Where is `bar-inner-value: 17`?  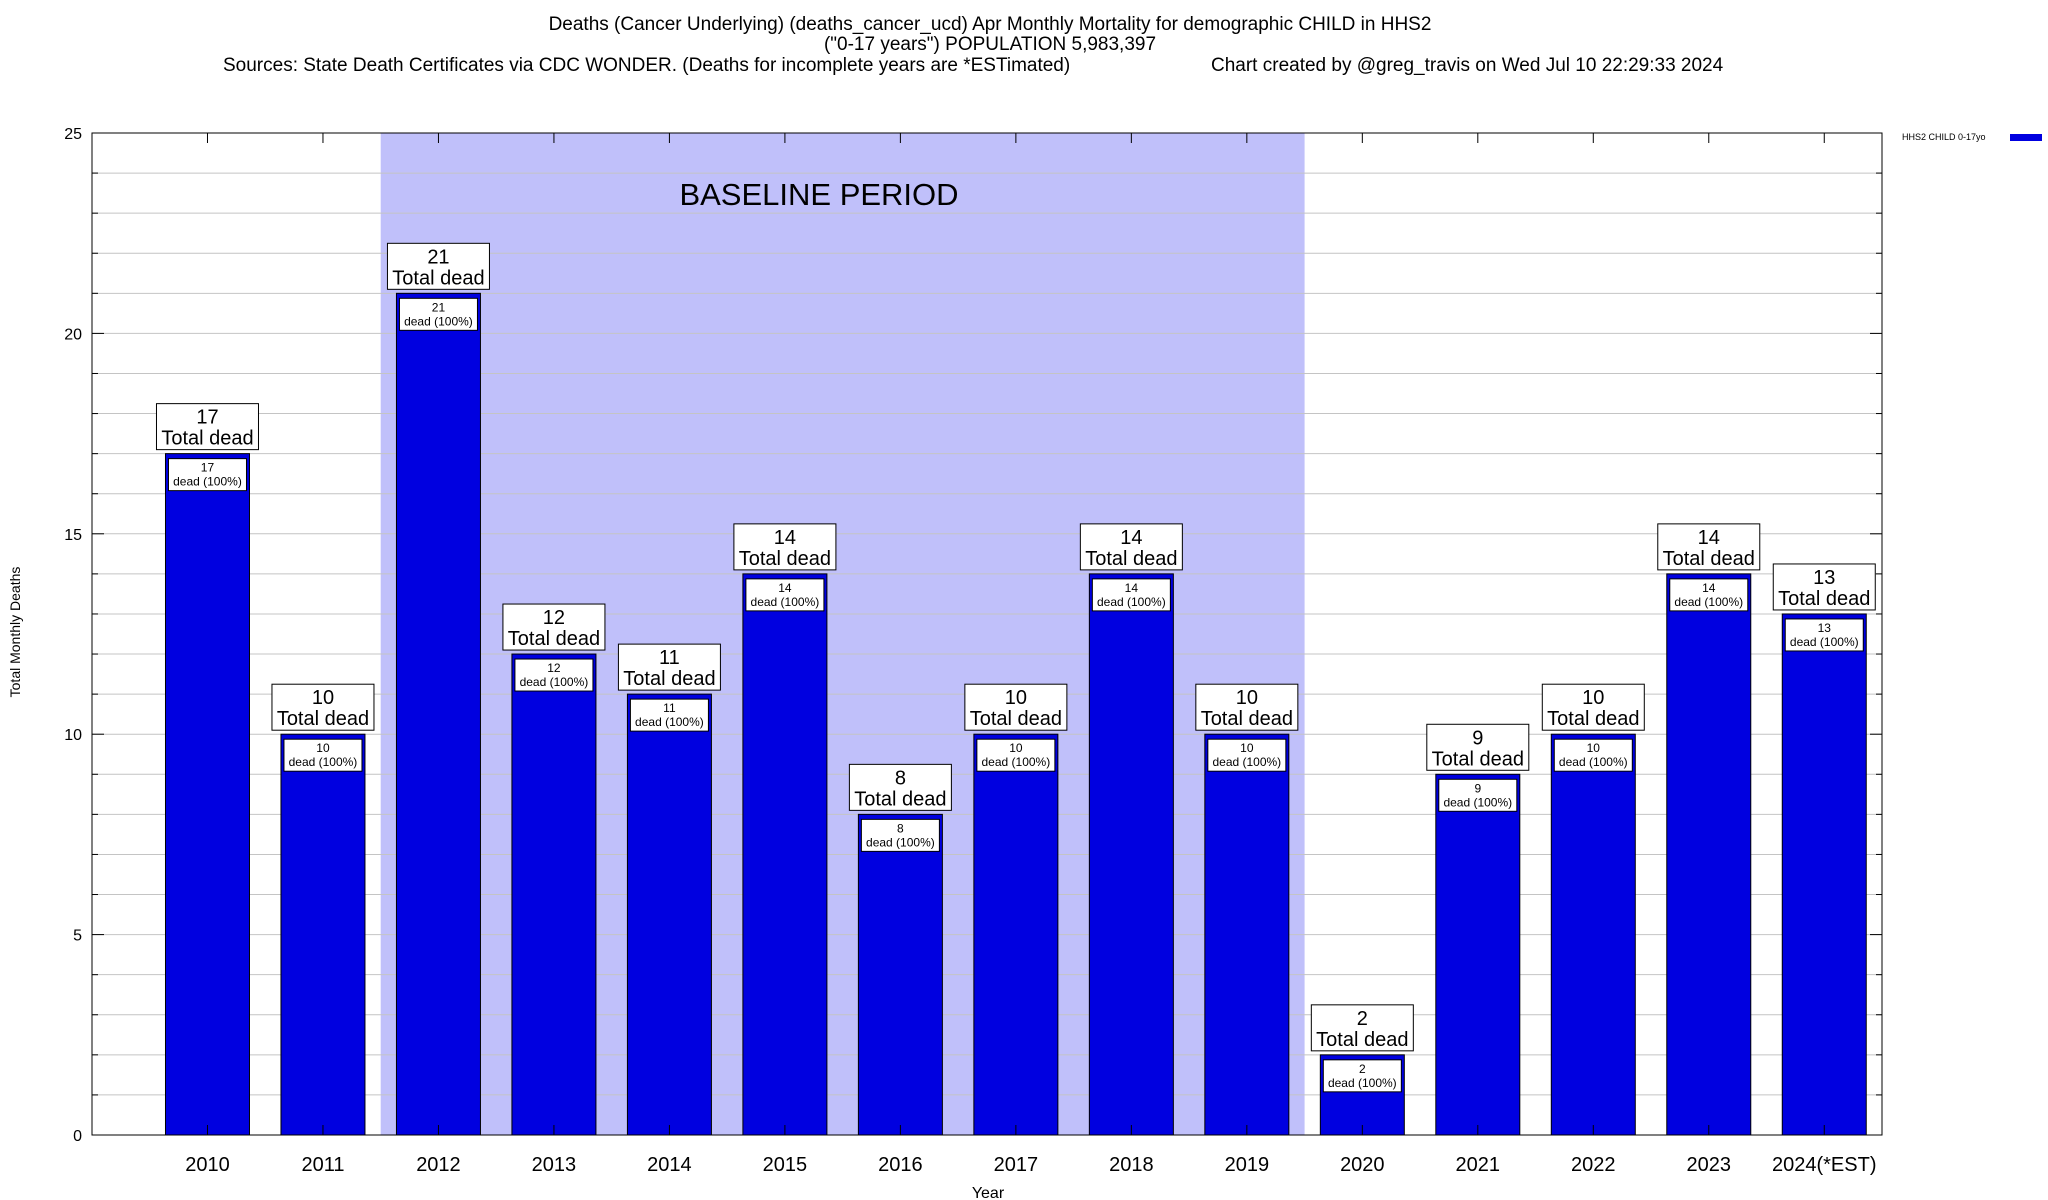
bar-inner-value: 17 is located at coordinates (208, 468).